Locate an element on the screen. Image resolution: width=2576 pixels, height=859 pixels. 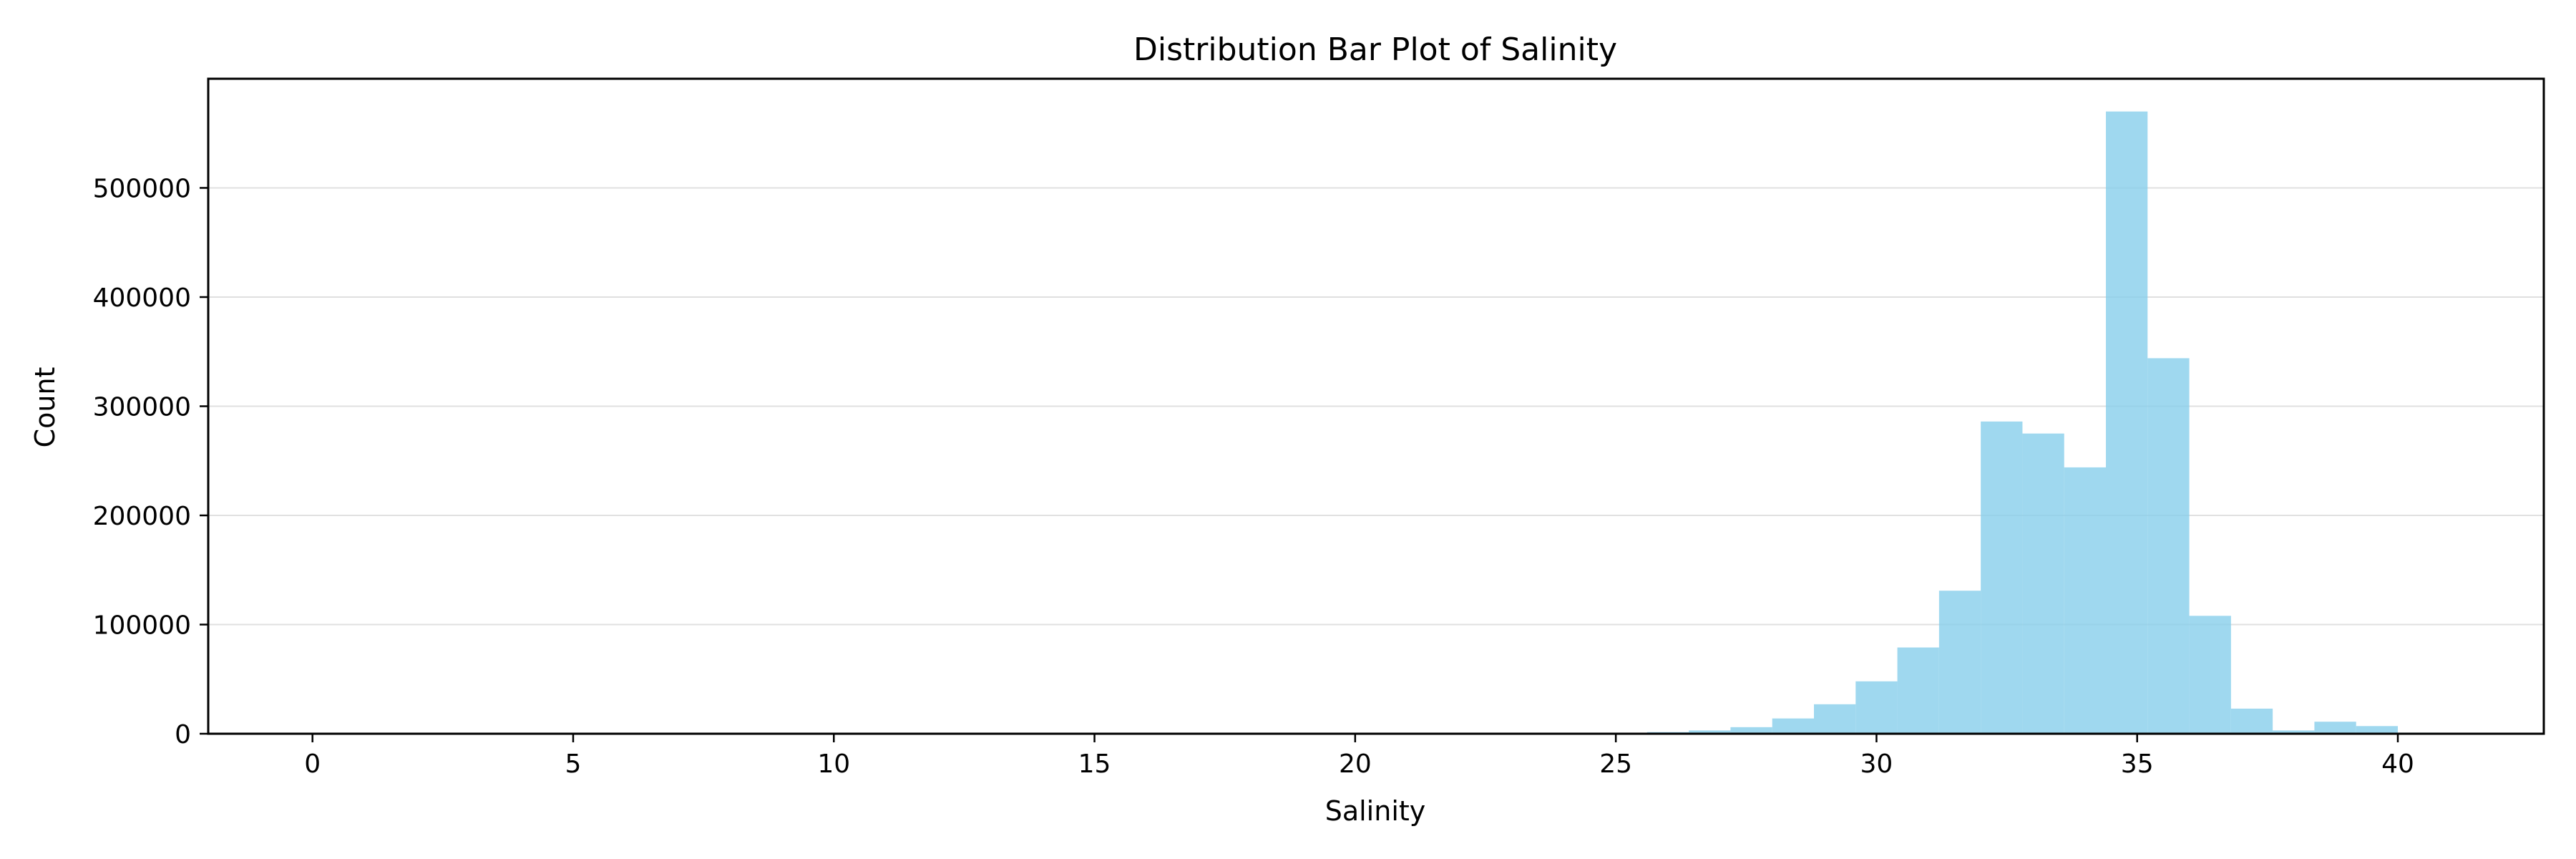
x-axis-ticks: 0 5 10 15 20 25 30 35 40 is located at coordinates (1359, 756).